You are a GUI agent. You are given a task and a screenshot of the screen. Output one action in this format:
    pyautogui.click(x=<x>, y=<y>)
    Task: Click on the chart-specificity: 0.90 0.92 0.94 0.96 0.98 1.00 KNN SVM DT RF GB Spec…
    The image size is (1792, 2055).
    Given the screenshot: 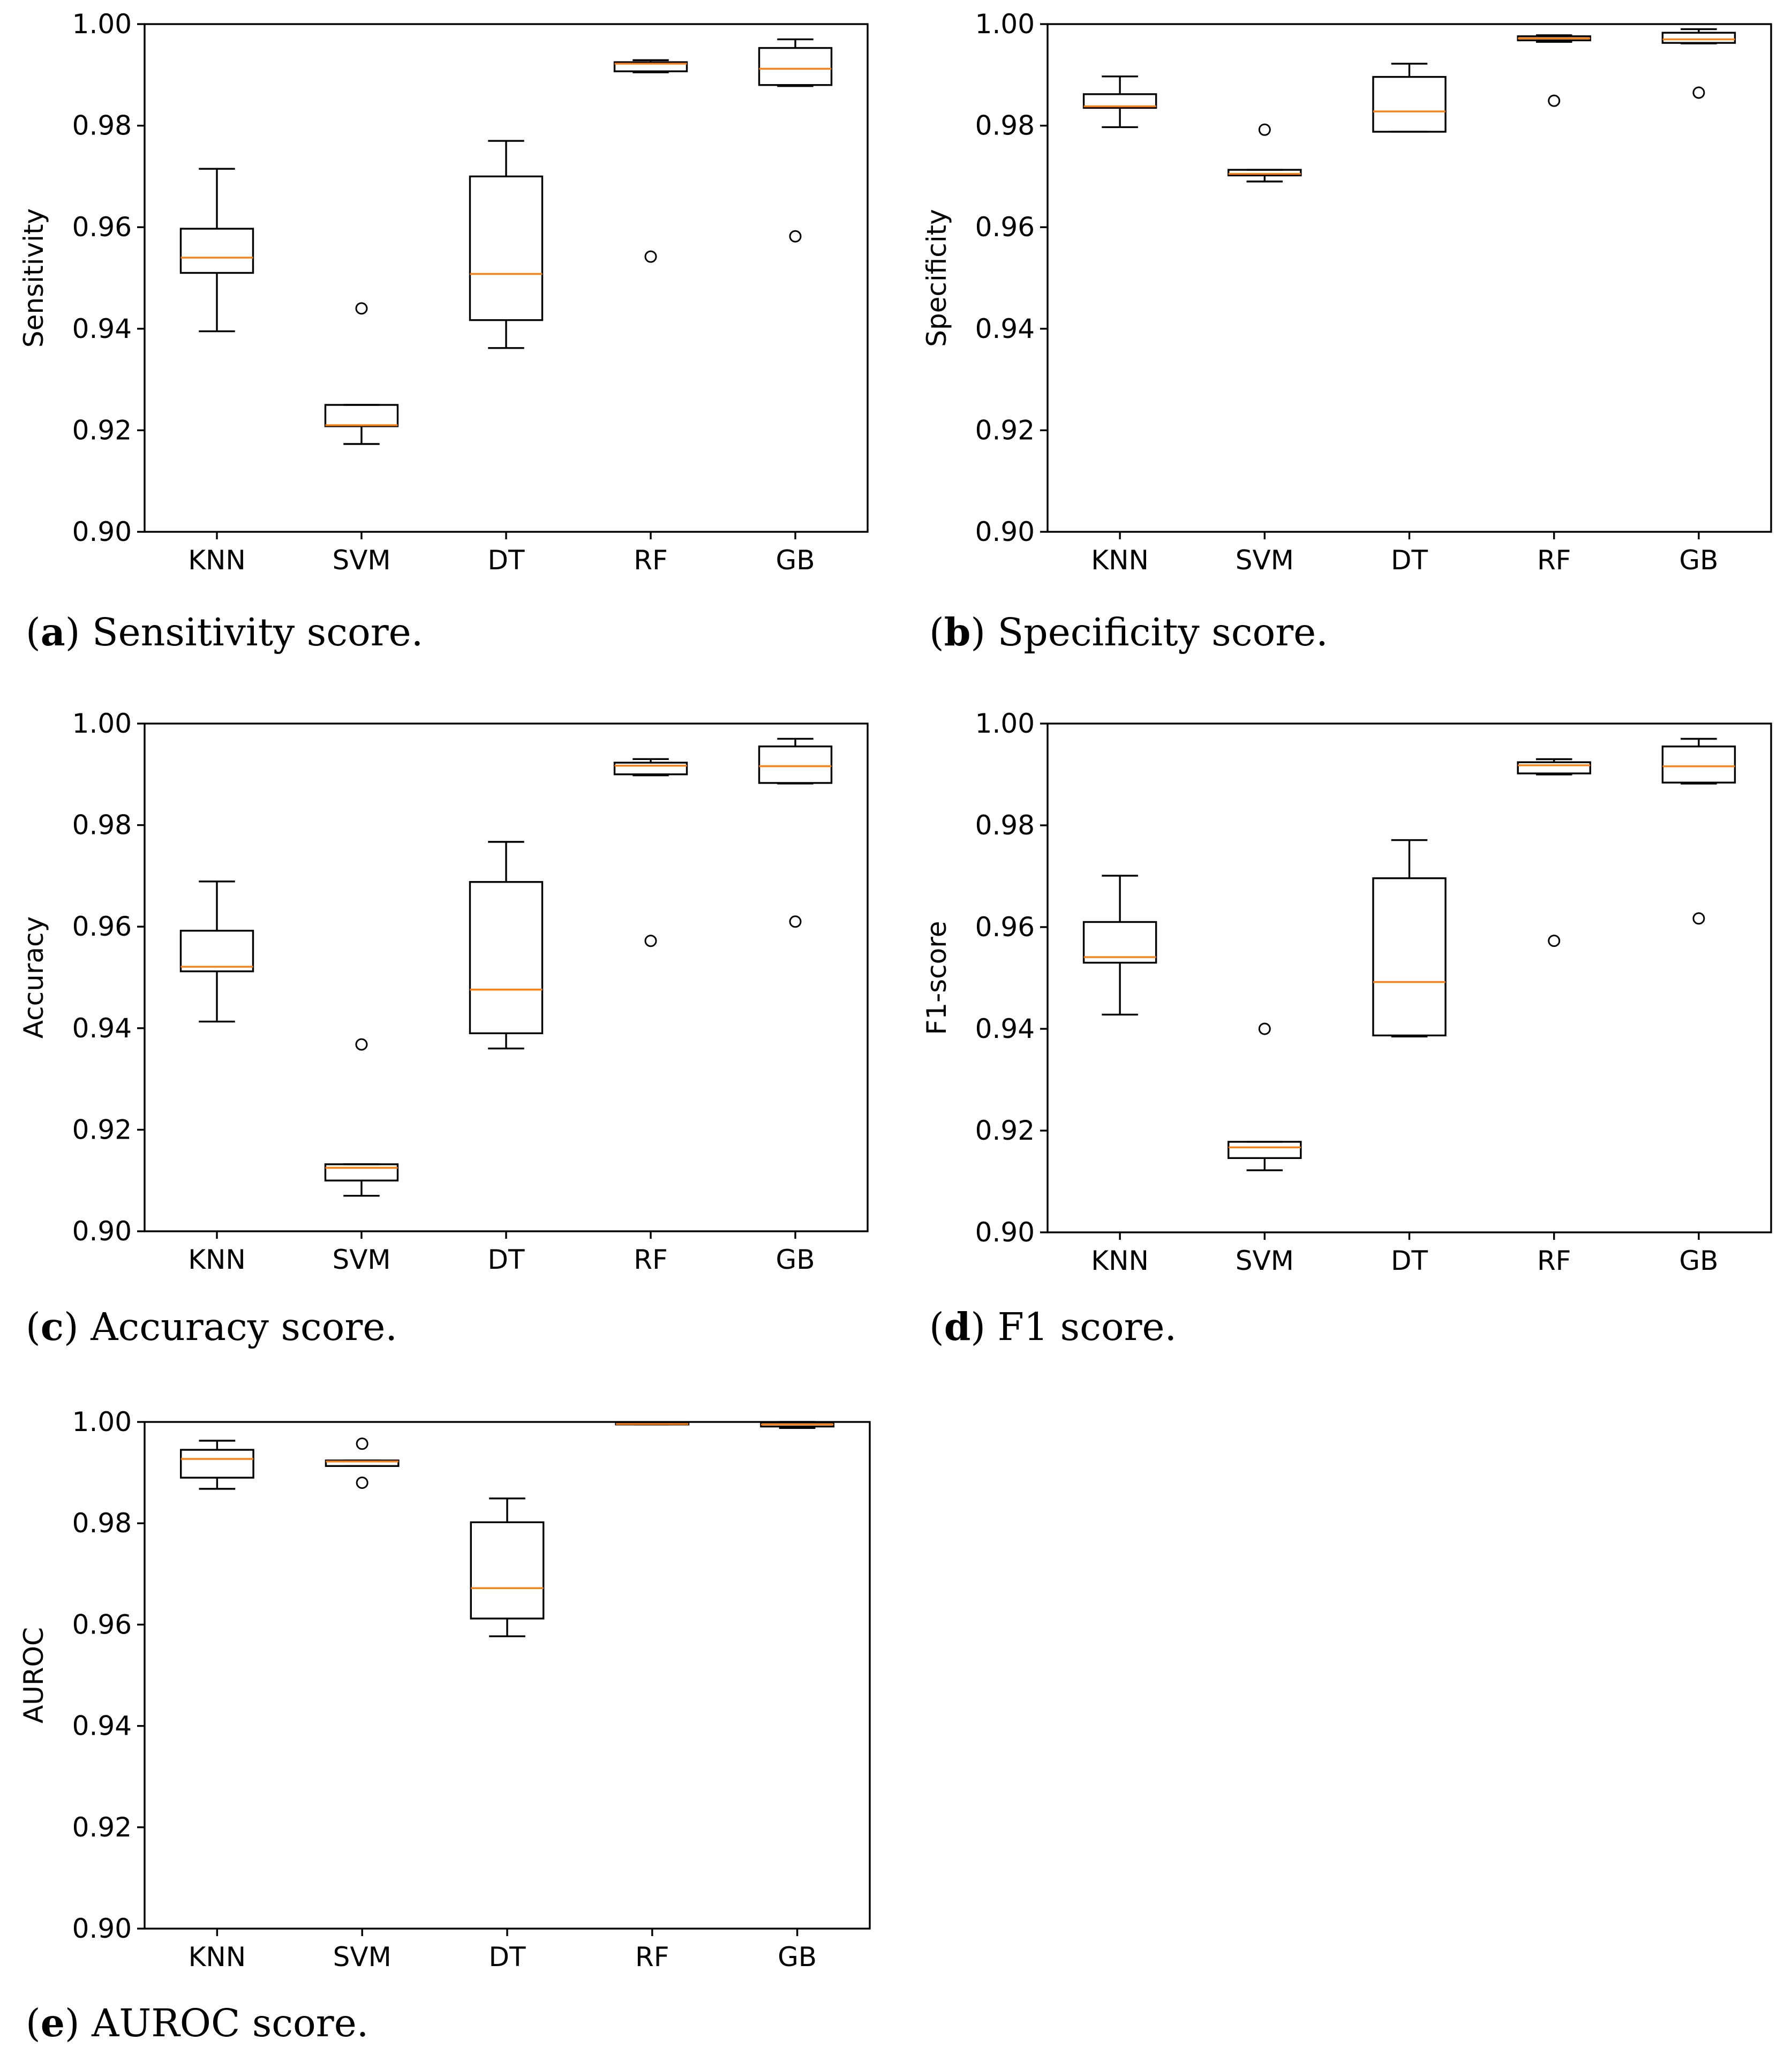 What is the action you would take?
    pyautogui.click(x=1346, y=292)
    